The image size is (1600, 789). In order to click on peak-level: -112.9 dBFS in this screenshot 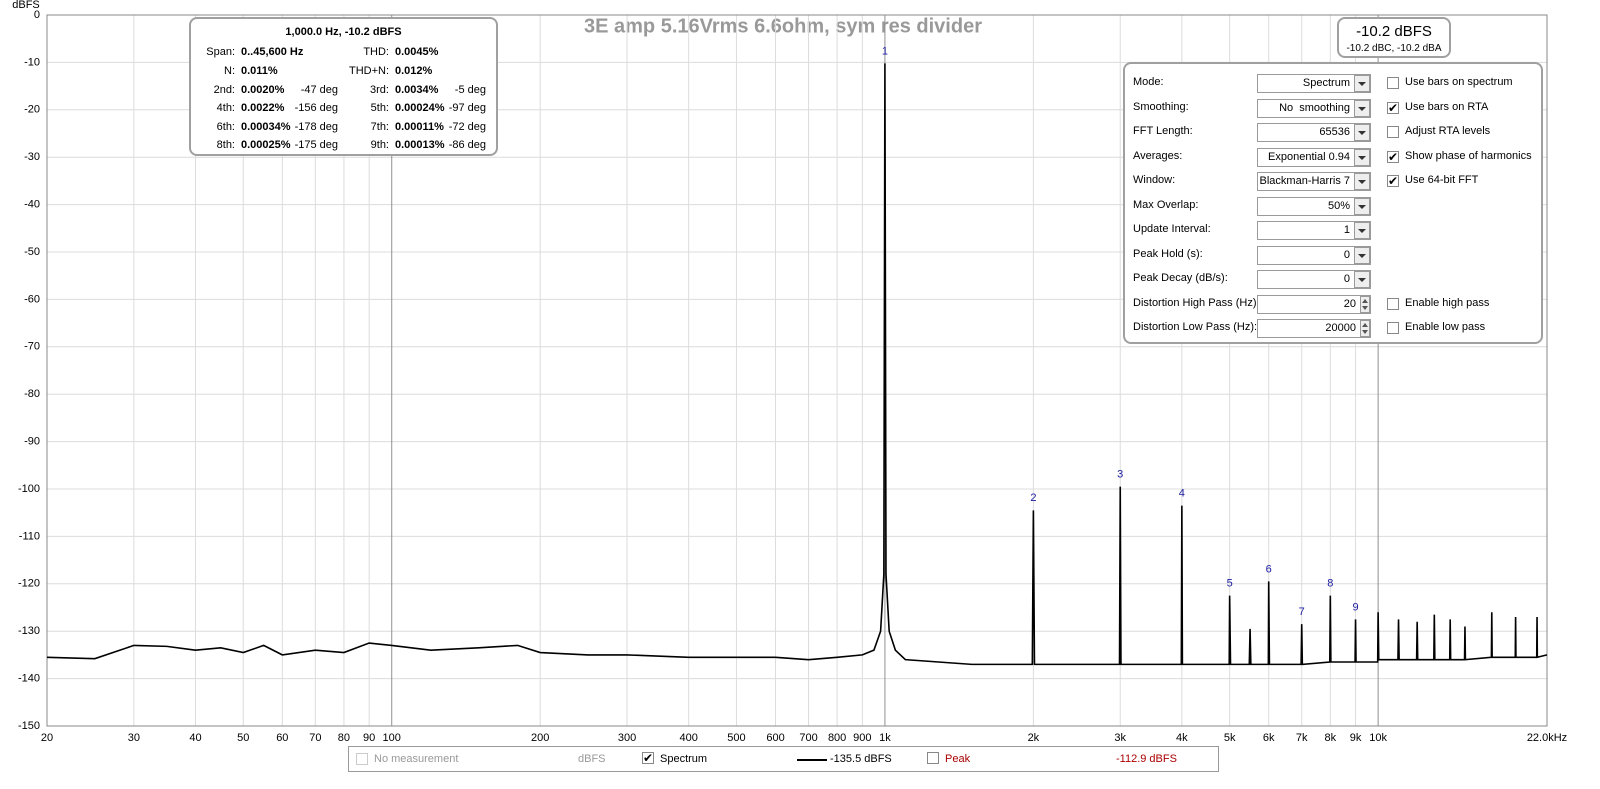, I will do `click(1146, 759)`.